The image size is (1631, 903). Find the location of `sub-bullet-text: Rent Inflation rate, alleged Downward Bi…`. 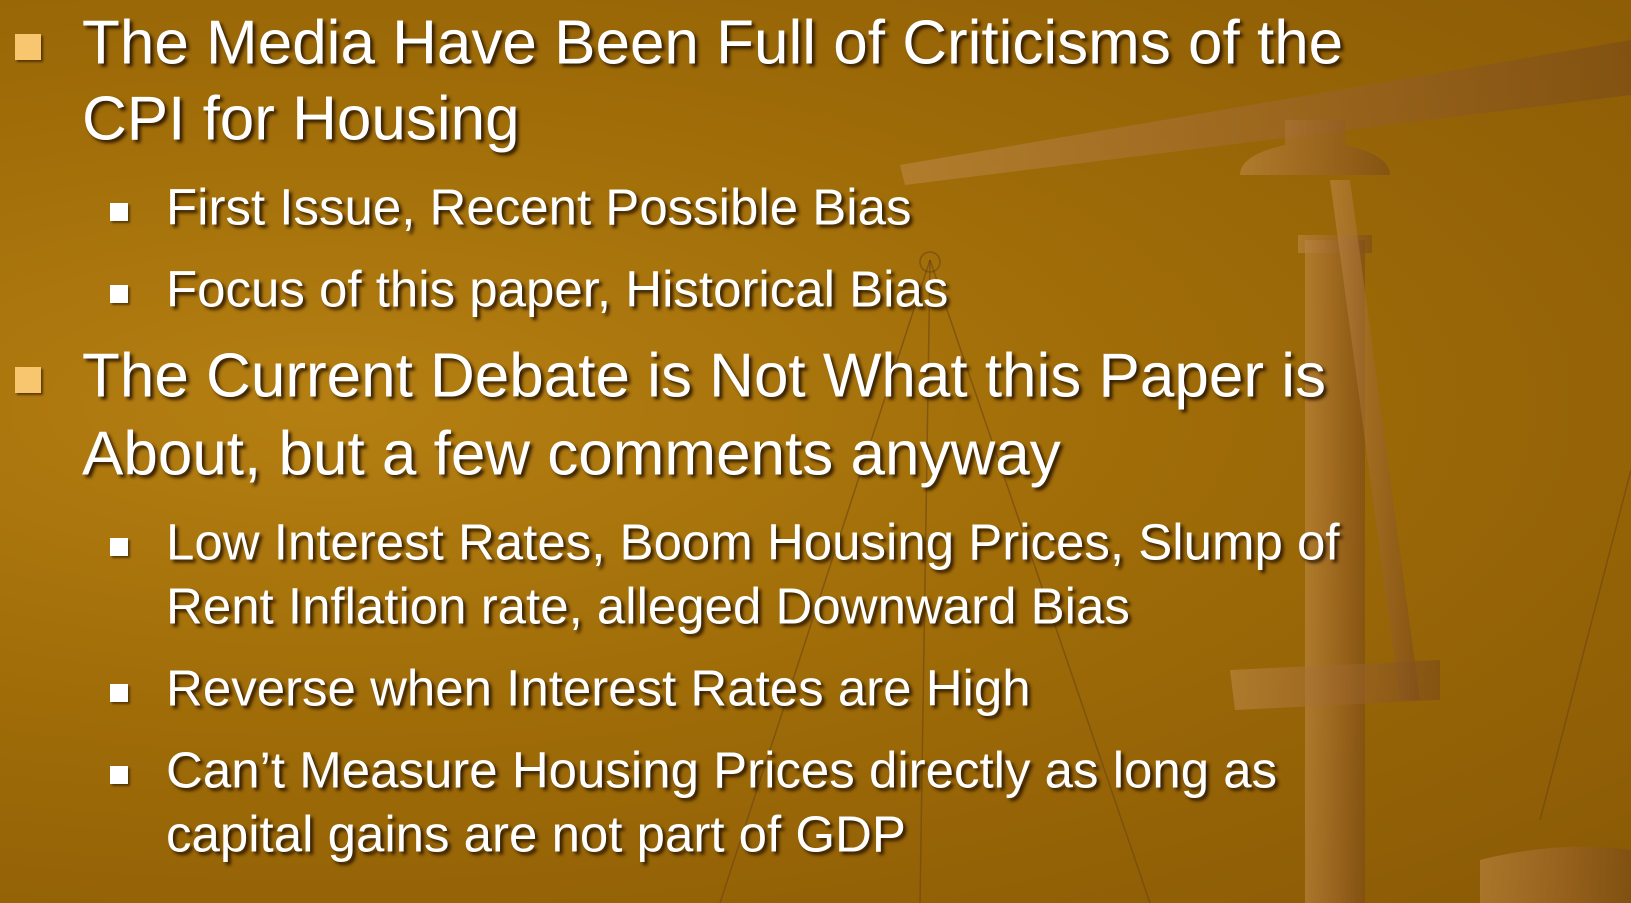

sub-bullet-text: Rent Inflation rate, alleged Downward Bi… is located at coordinates (648, 606).